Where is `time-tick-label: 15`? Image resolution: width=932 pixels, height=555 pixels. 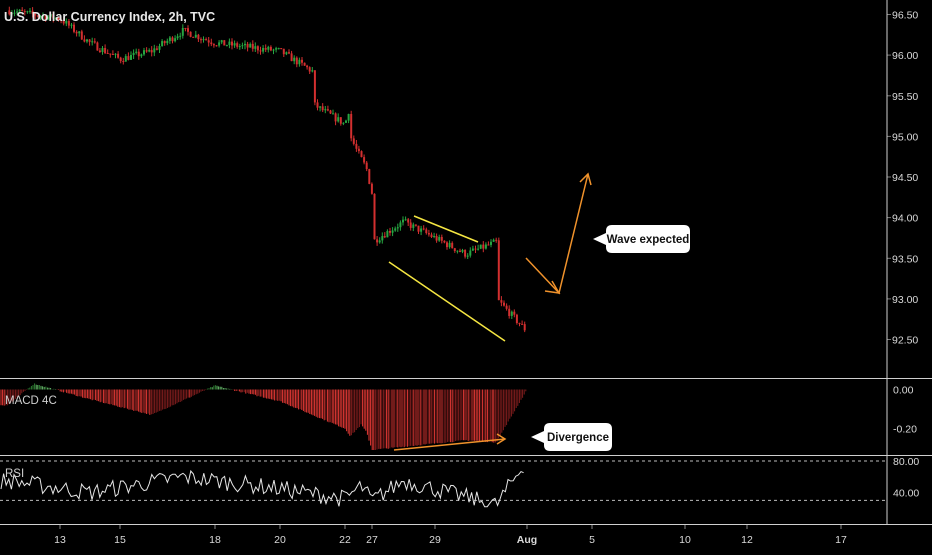
time-tick-label: 15 is located at coordinates (120, 540).